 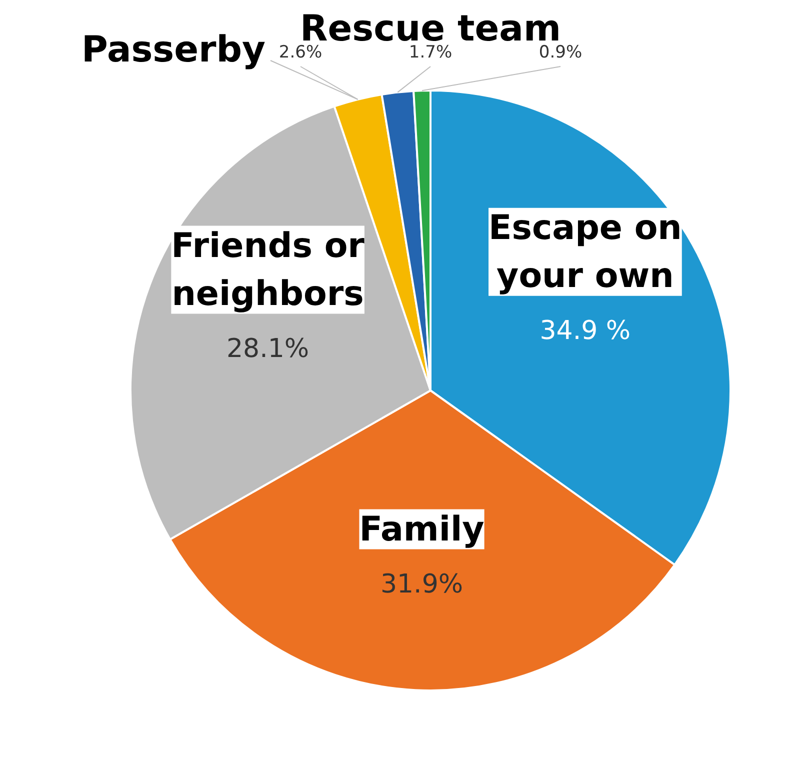 What do you see at coordinates (430, 52) in the screenshot?
I see `data-label: 1.7%` at bounding box center [430, 52].